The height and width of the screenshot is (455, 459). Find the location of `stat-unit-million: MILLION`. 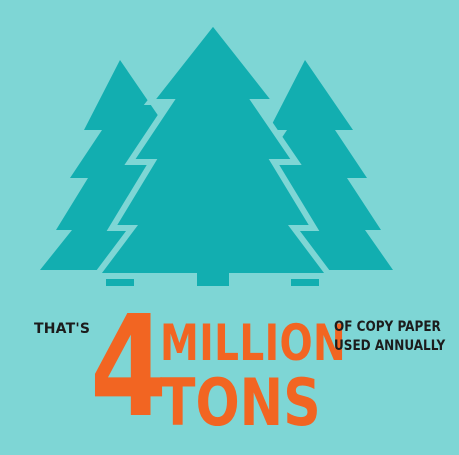

stat-unit-million: MILLION is located at coordinates (253, 343).